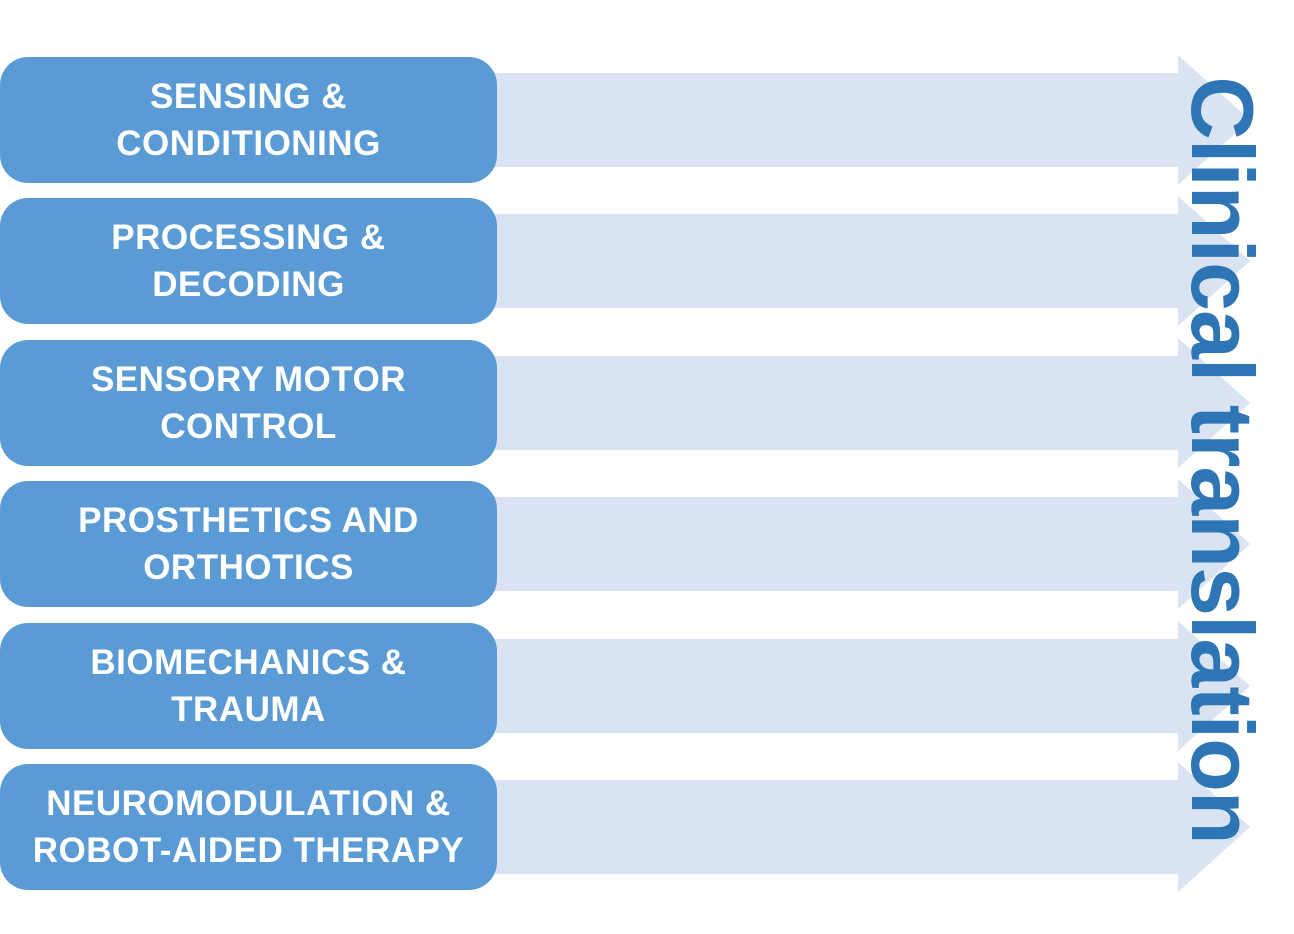 The width and height of the screenshot is (1294, 934). I want to click on stage-row-neuromodulation: NEUROMODULATION & ROBOT-AIDED THERAPY, so click(647, 827).